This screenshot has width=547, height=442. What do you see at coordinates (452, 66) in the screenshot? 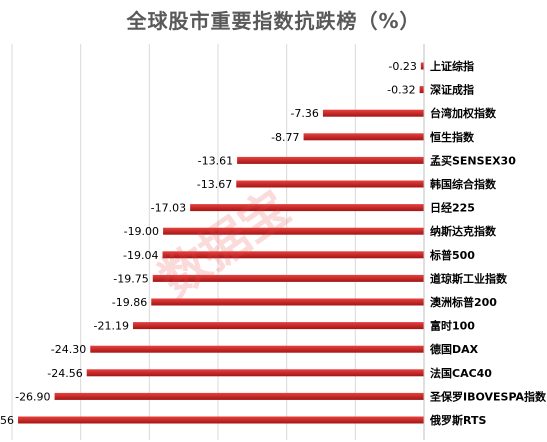
I see `category-label: 上证综指` at bounding box center [452, 66].